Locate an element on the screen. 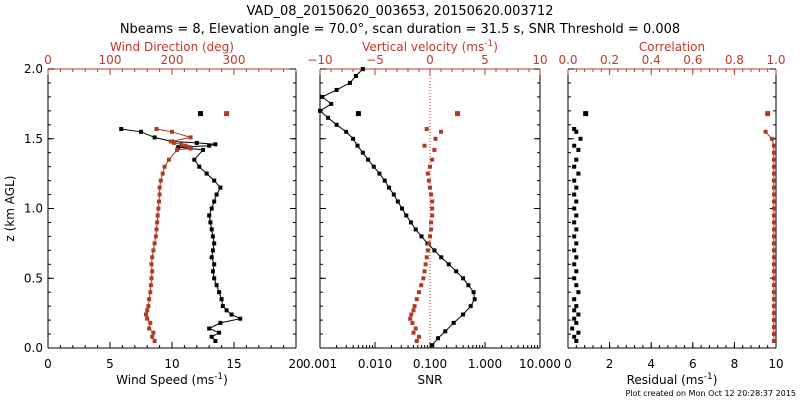 The image size is (800, 400). top-tick-label: −10 is located at coordinates (319, 60).